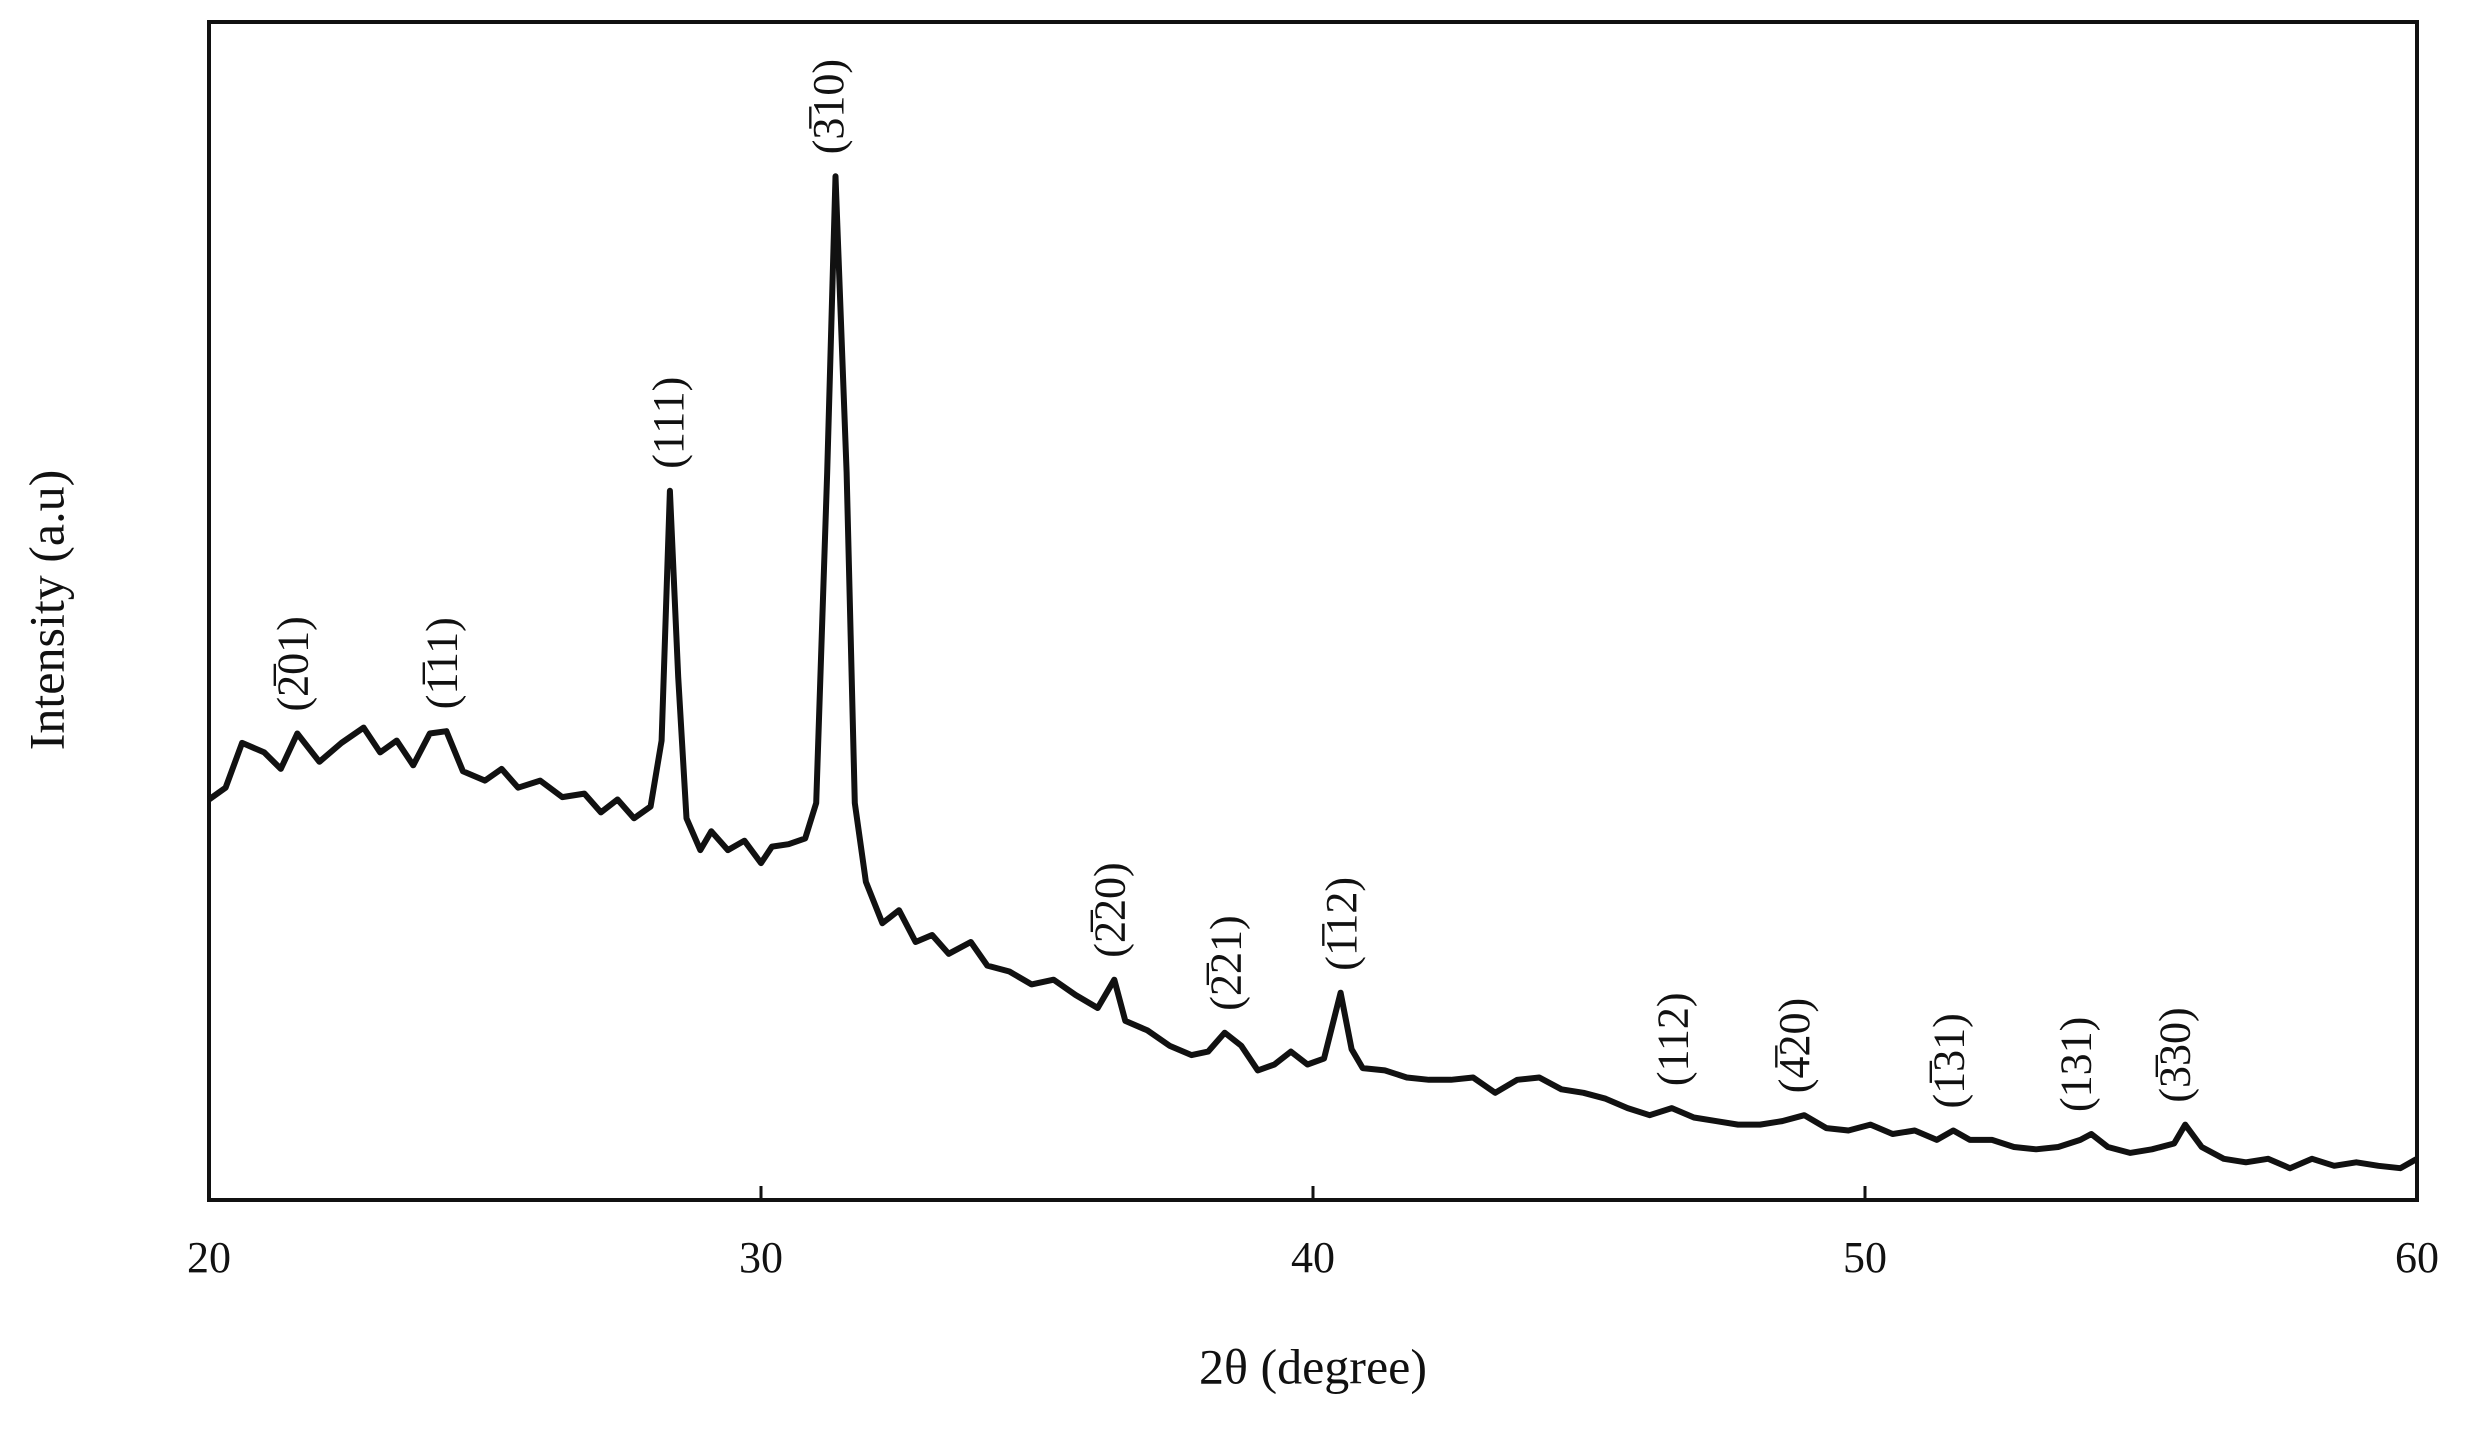 Image resolution: width=2469 pixels, height=1439 pixels. Describe the element at coordinates (1109, 909) in the screenshot. I see `peak-label: (2̅20)` at that location.